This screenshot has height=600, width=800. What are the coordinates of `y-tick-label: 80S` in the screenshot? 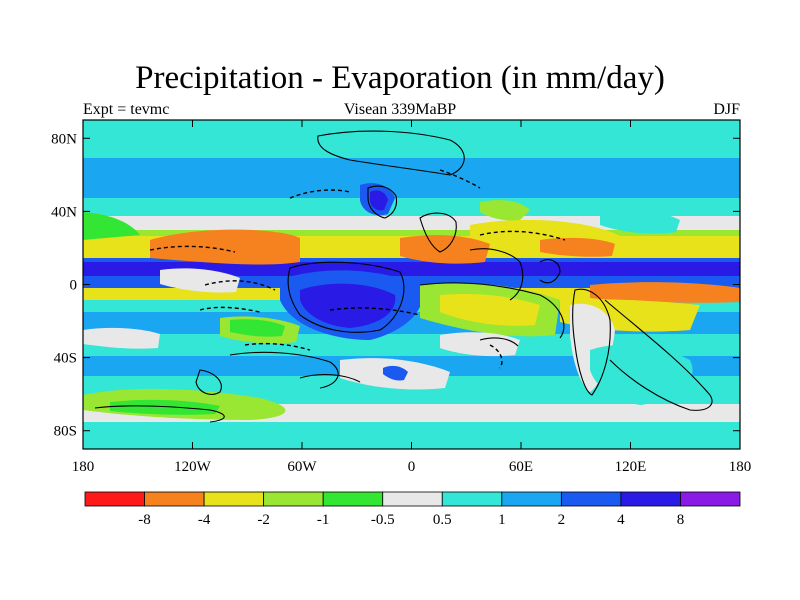 It's located at (65, 432).